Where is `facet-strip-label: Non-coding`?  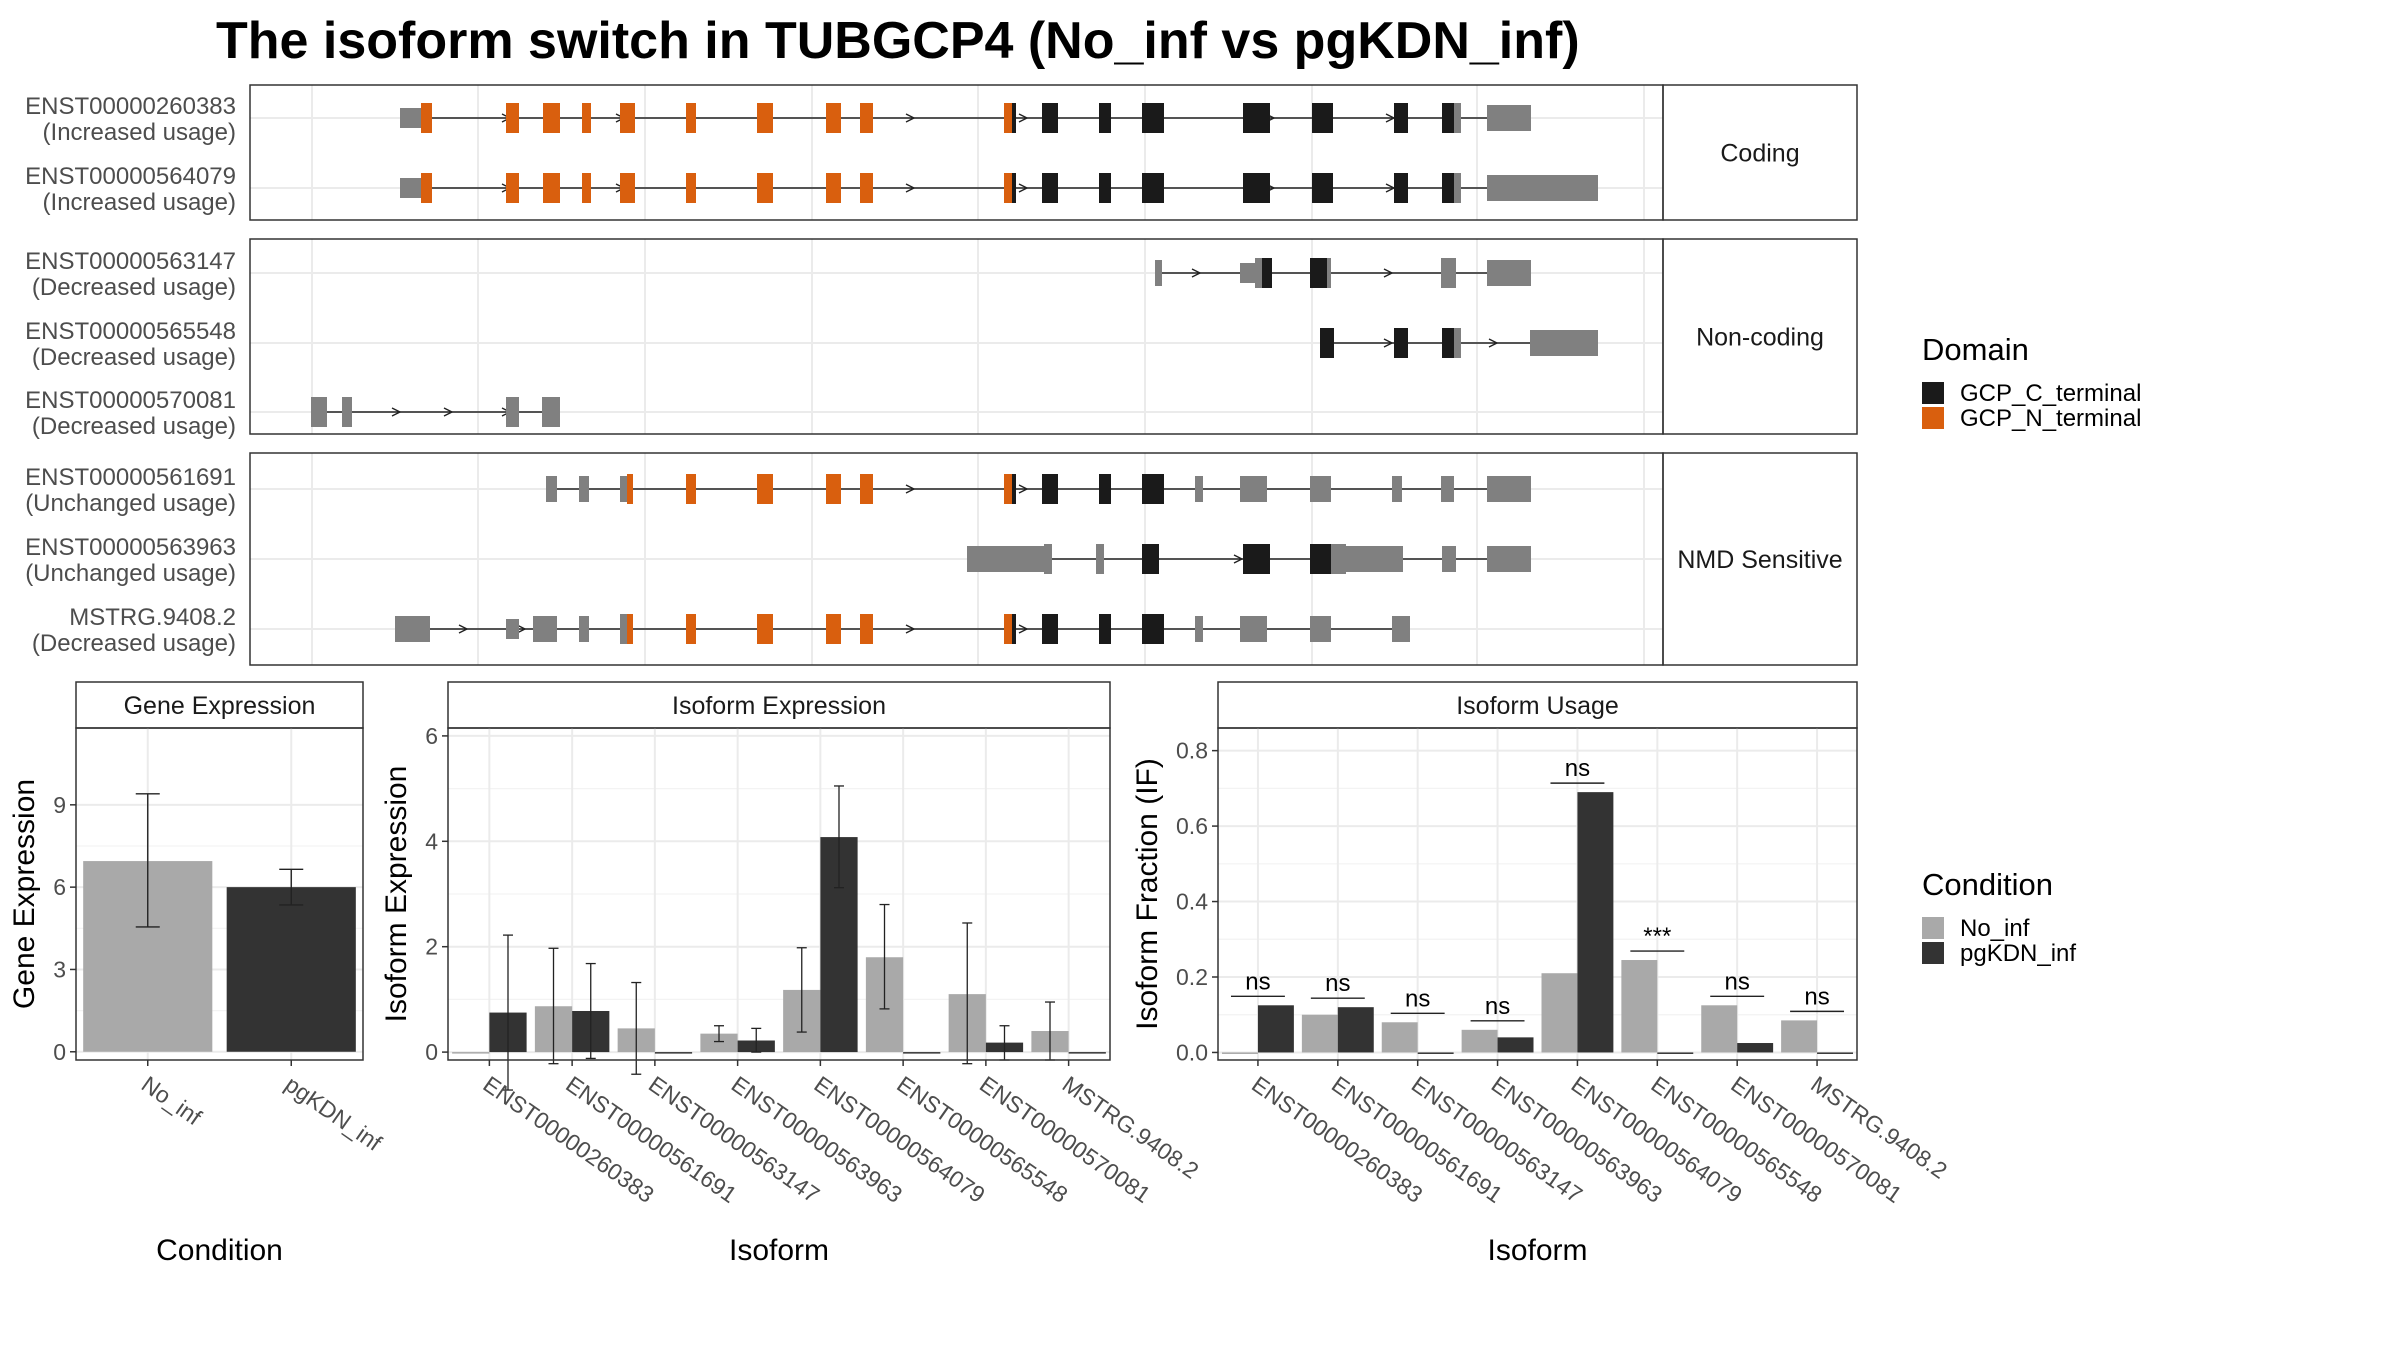
facet-strip-label: Non-coding is located at coordinates (1760, 338).